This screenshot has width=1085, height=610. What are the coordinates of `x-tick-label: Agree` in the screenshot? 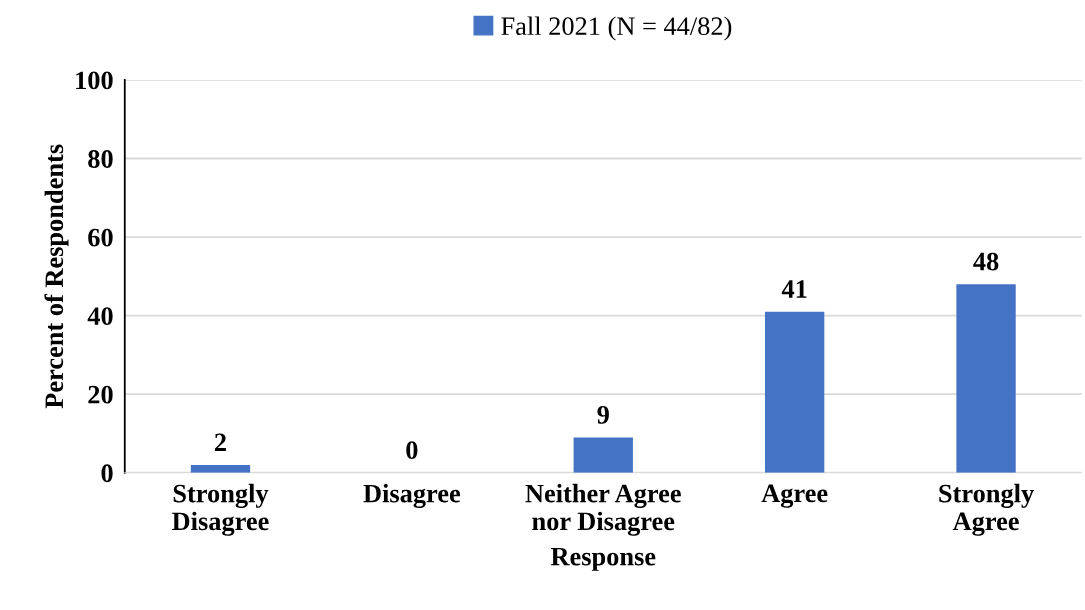 It's located at (794, 496).